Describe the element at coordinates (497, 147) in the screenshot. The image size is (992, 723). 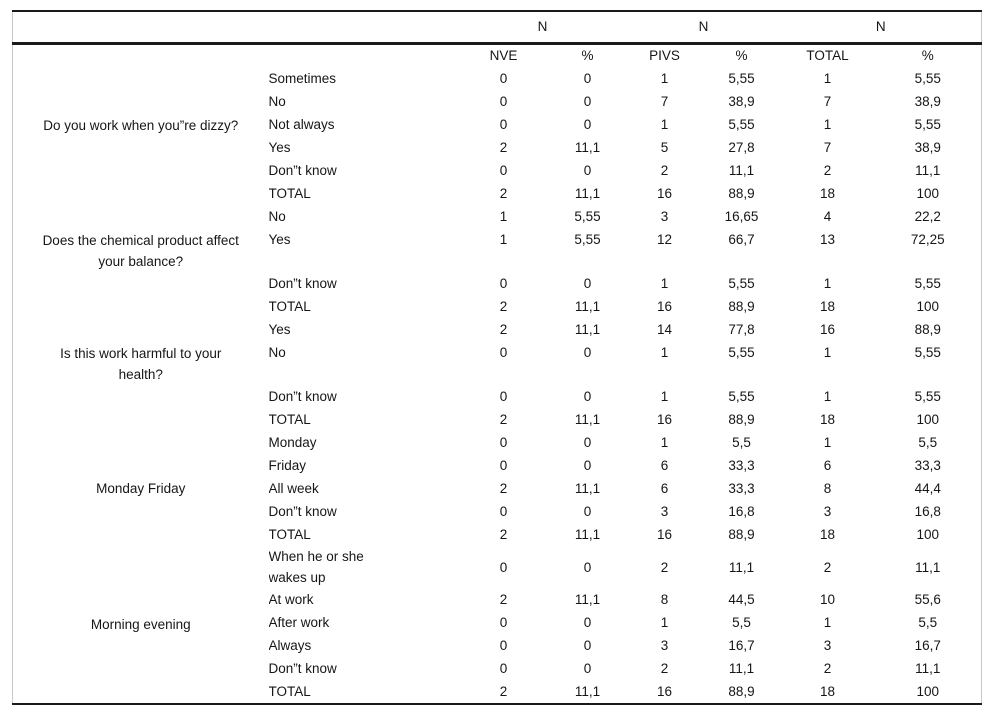
I see `table-row: Yes 2 11,1 5 27,8 7 38,9` at that location.